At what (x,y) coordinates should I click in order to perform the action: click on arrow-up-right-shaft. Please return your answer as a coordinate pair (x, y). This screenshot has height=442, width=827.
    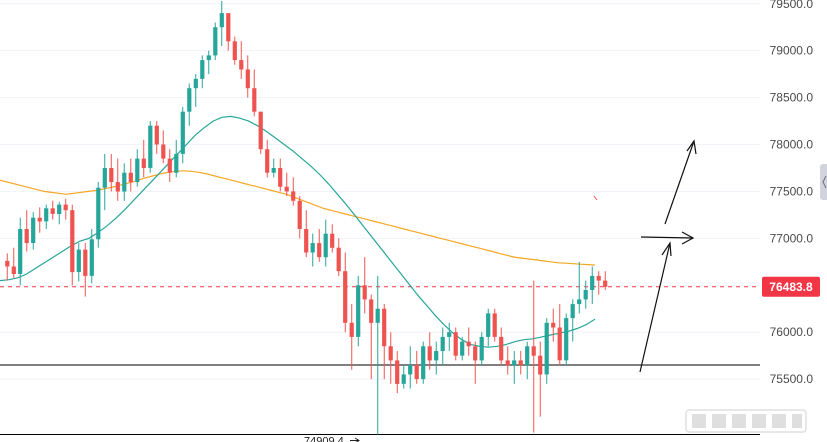
    Looking at the image, I should click on (679, 182).